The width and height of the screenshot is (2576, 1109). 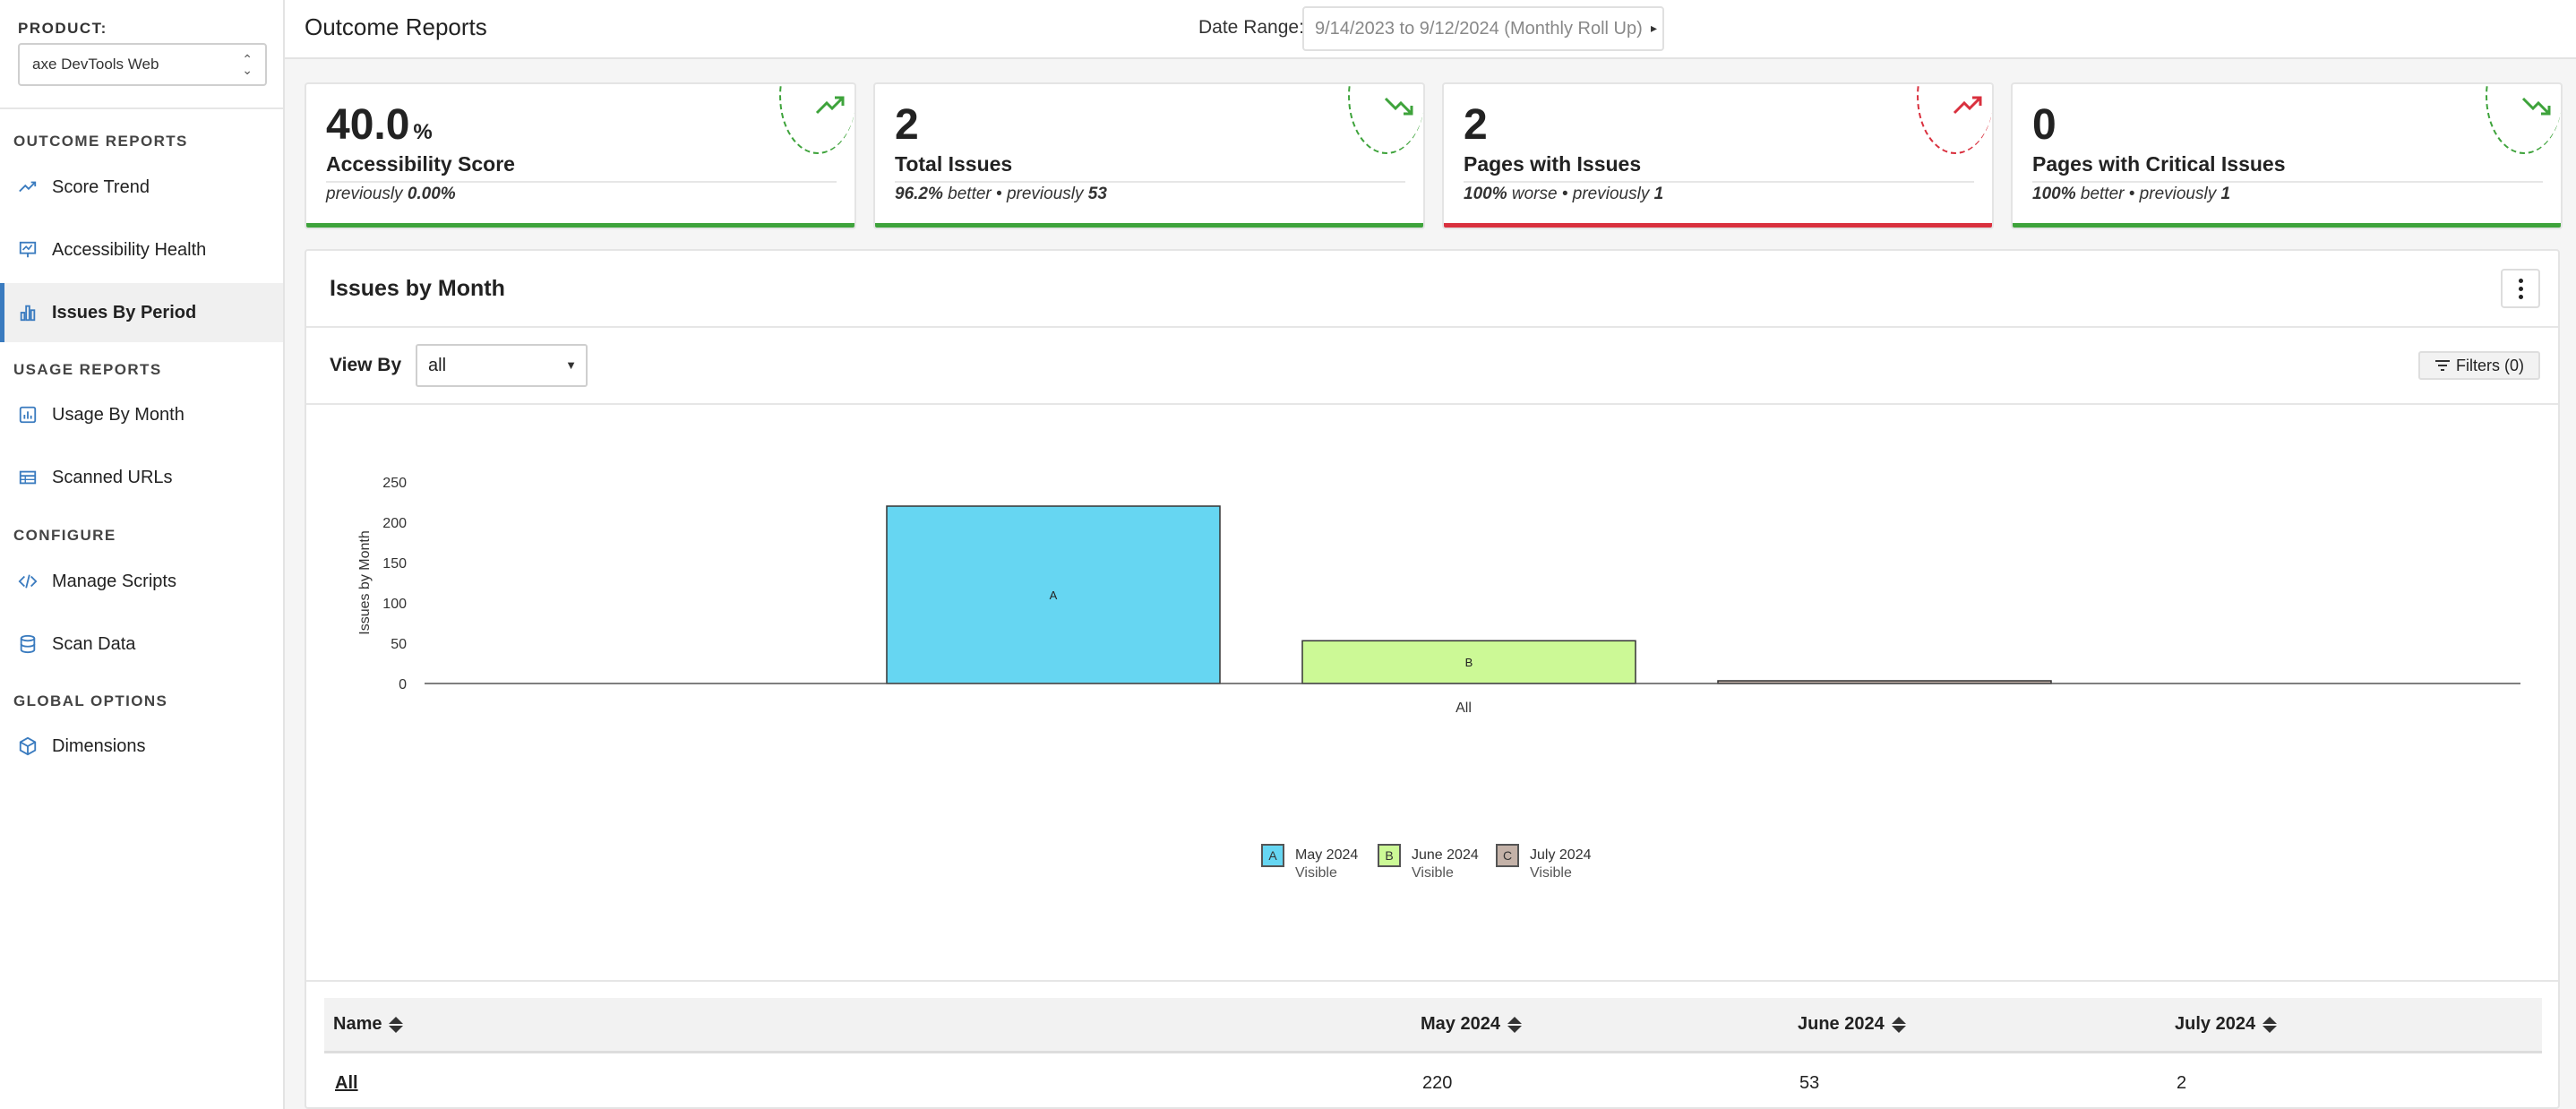 I want to click on x-category-label: All, so click(x=1463, y=708).